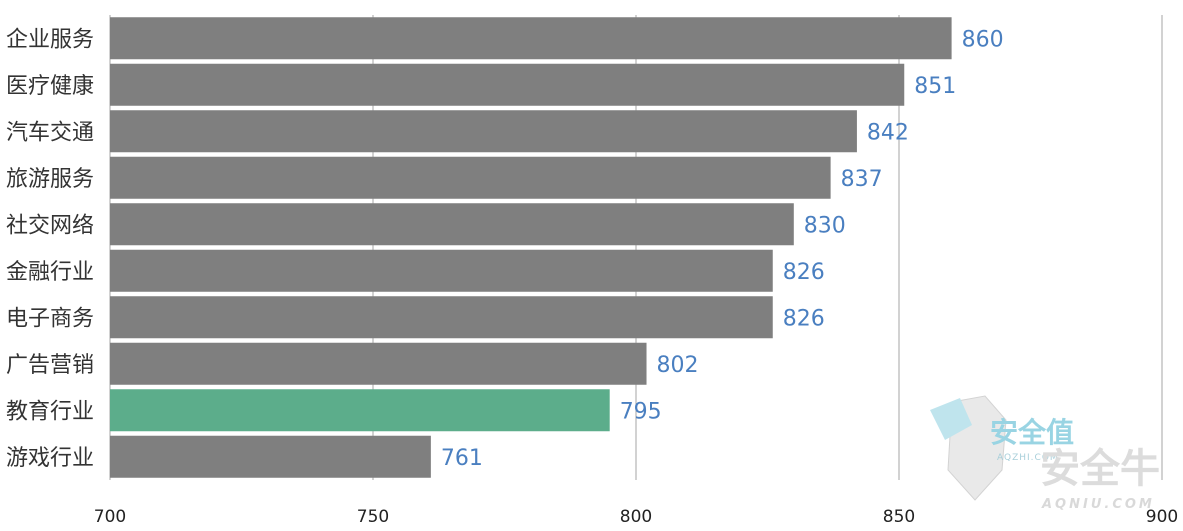 The height and width of the screenshot is (531, 1183). I want to click on value-label: 802, so click(678, 365).